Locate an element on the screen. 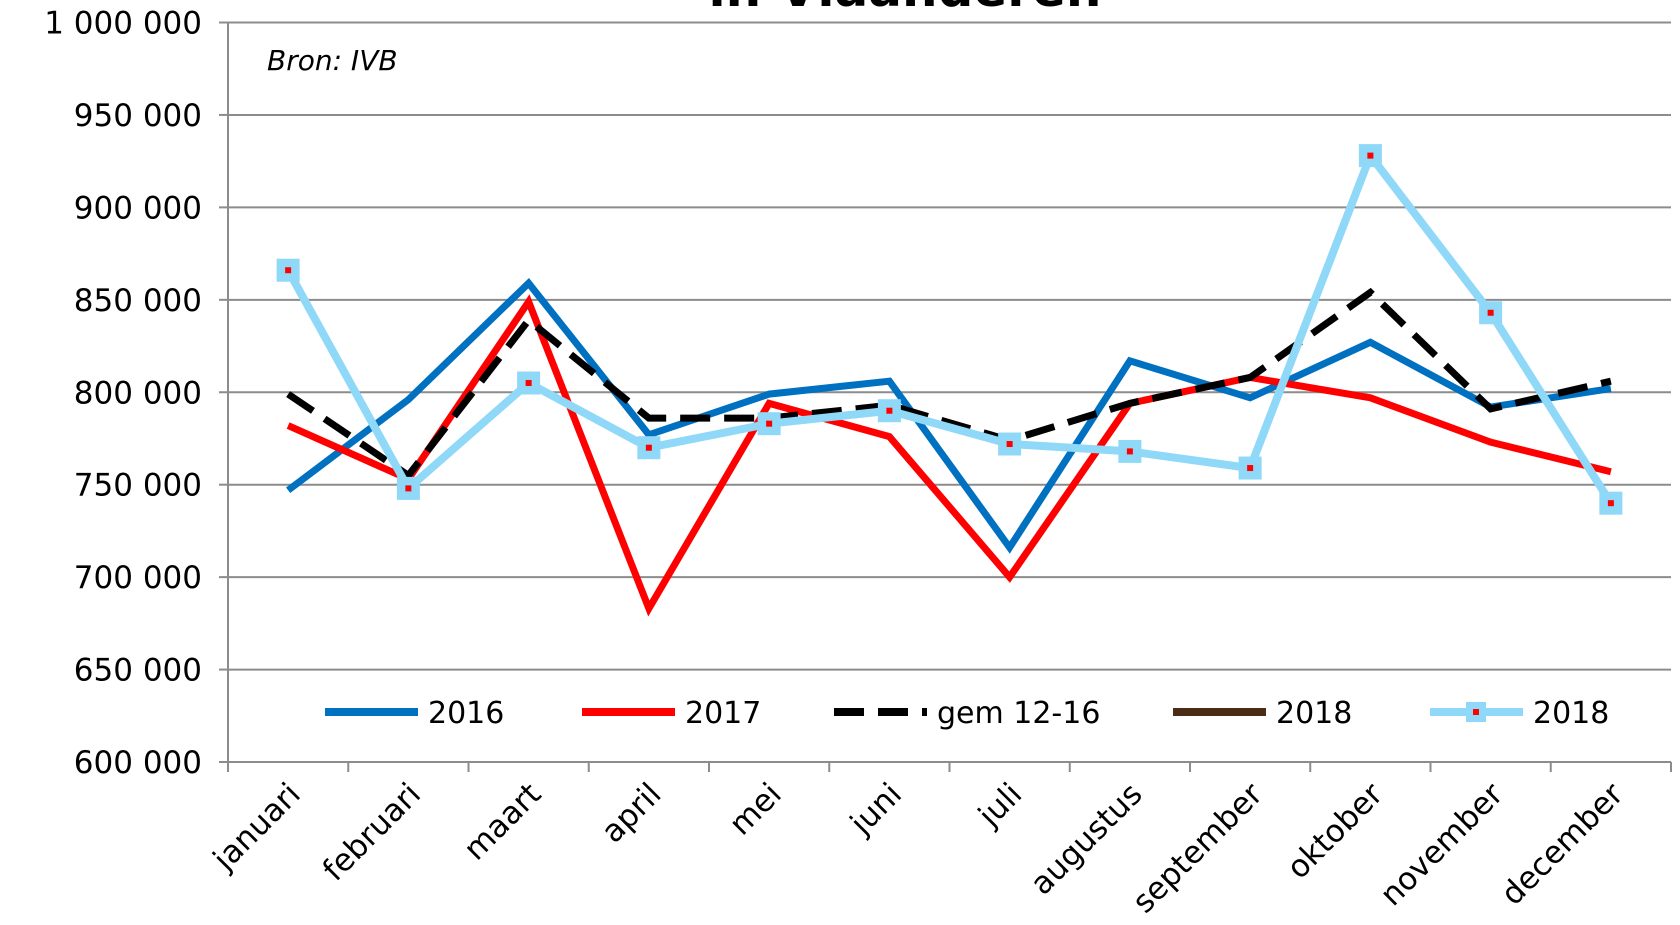 Image resolution: width=1680 pixels, height=925 pixels. source-note: Bron: IVB is located at coordinates (332, 60).